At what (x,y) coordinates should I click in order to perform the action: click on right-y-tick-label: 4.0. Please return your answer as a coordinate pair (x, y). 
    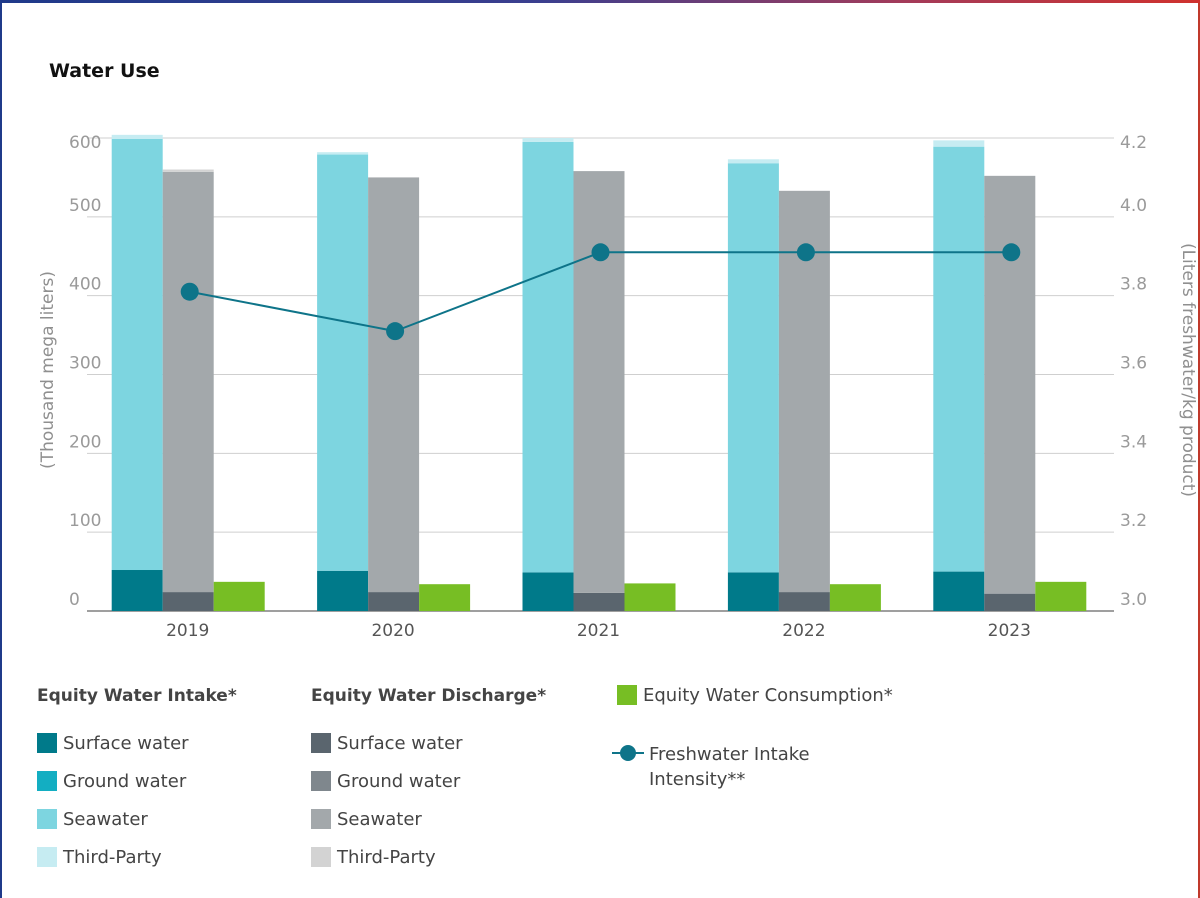
    Looking at the image, I should click on (1133, 206).